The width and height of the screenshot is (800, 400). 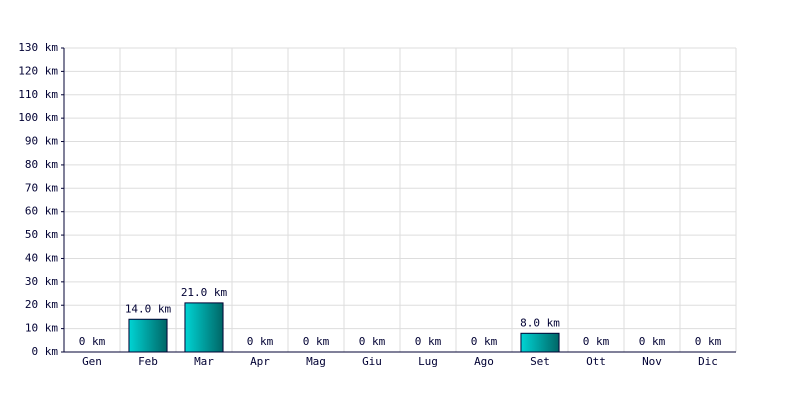 What do you see at coordinates (652, 361) in the screenshot?
I see `x-tick-label: Nov` at bounding box center [652, 361].